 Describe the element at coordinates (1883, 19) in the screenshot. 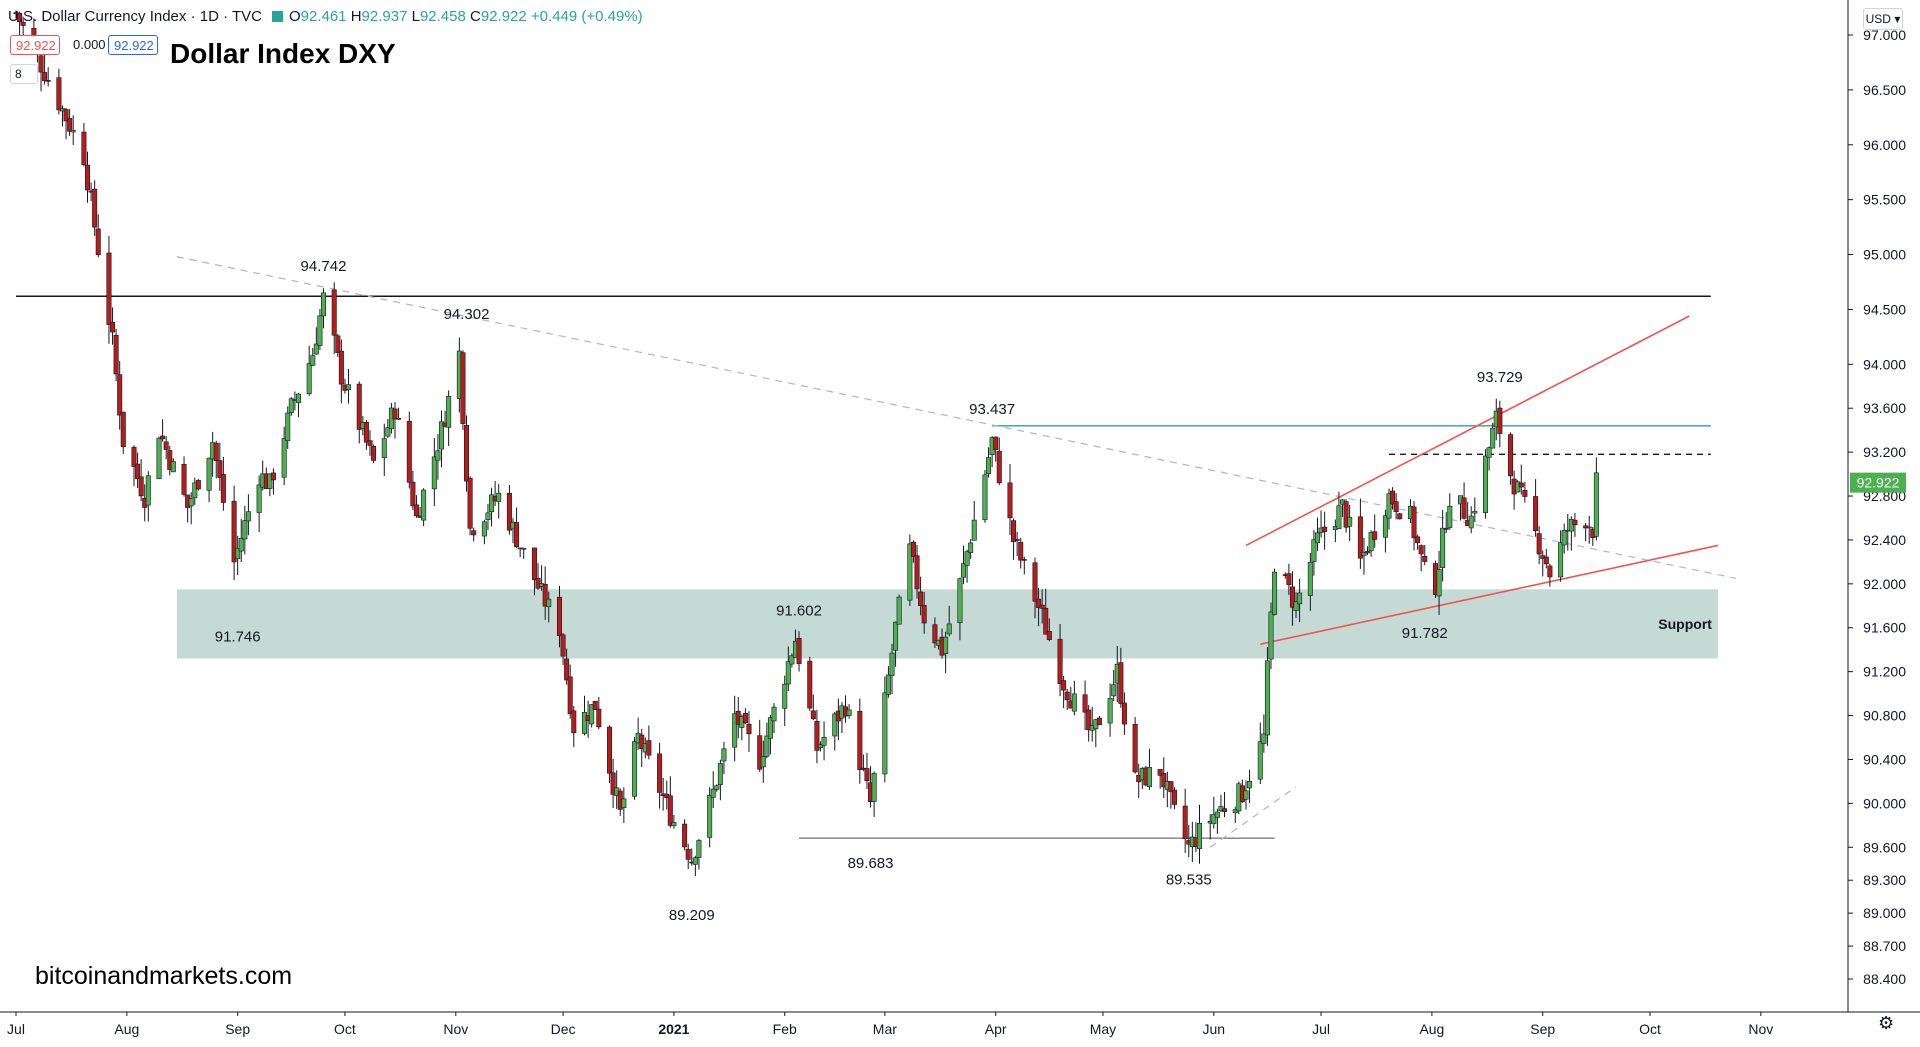

I see `currency-button: USD ▾` at that location.